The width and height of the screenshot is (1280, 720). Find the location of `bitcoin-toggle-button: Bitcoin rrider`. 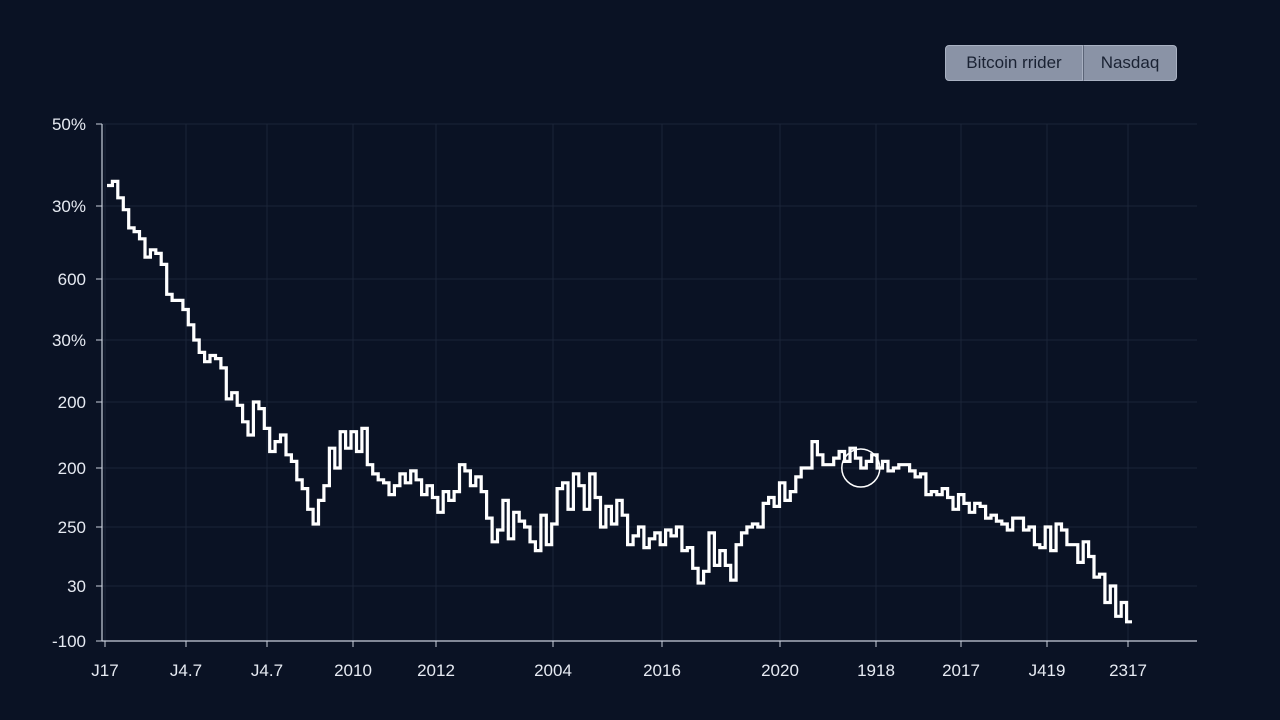

bitcoin-toggle-button: Bitcoin rrider is located at coordinates (1014, 63).